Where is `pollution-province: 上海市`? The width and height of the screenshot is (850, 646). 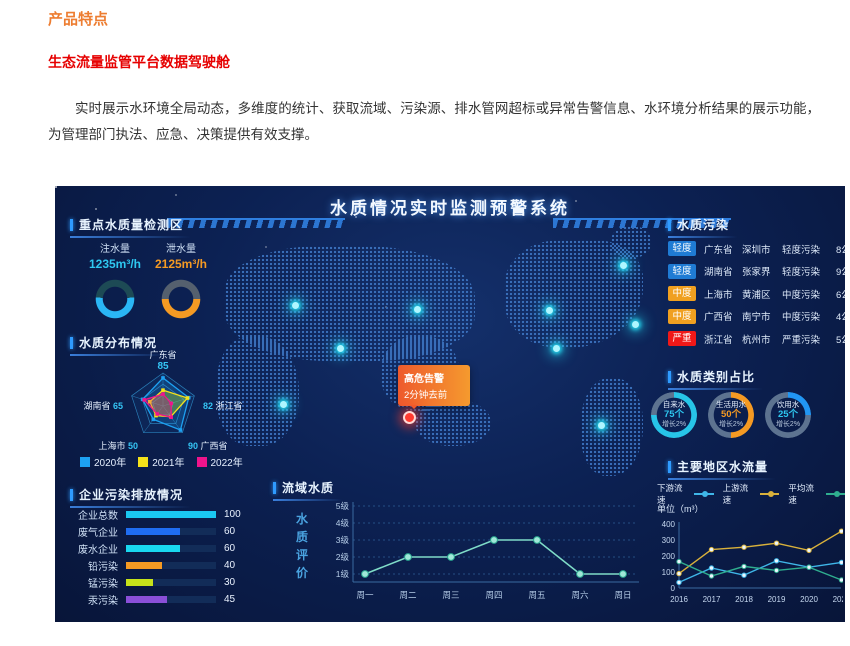 pollution-province: 上海市 is located at coordinates (718, 295).